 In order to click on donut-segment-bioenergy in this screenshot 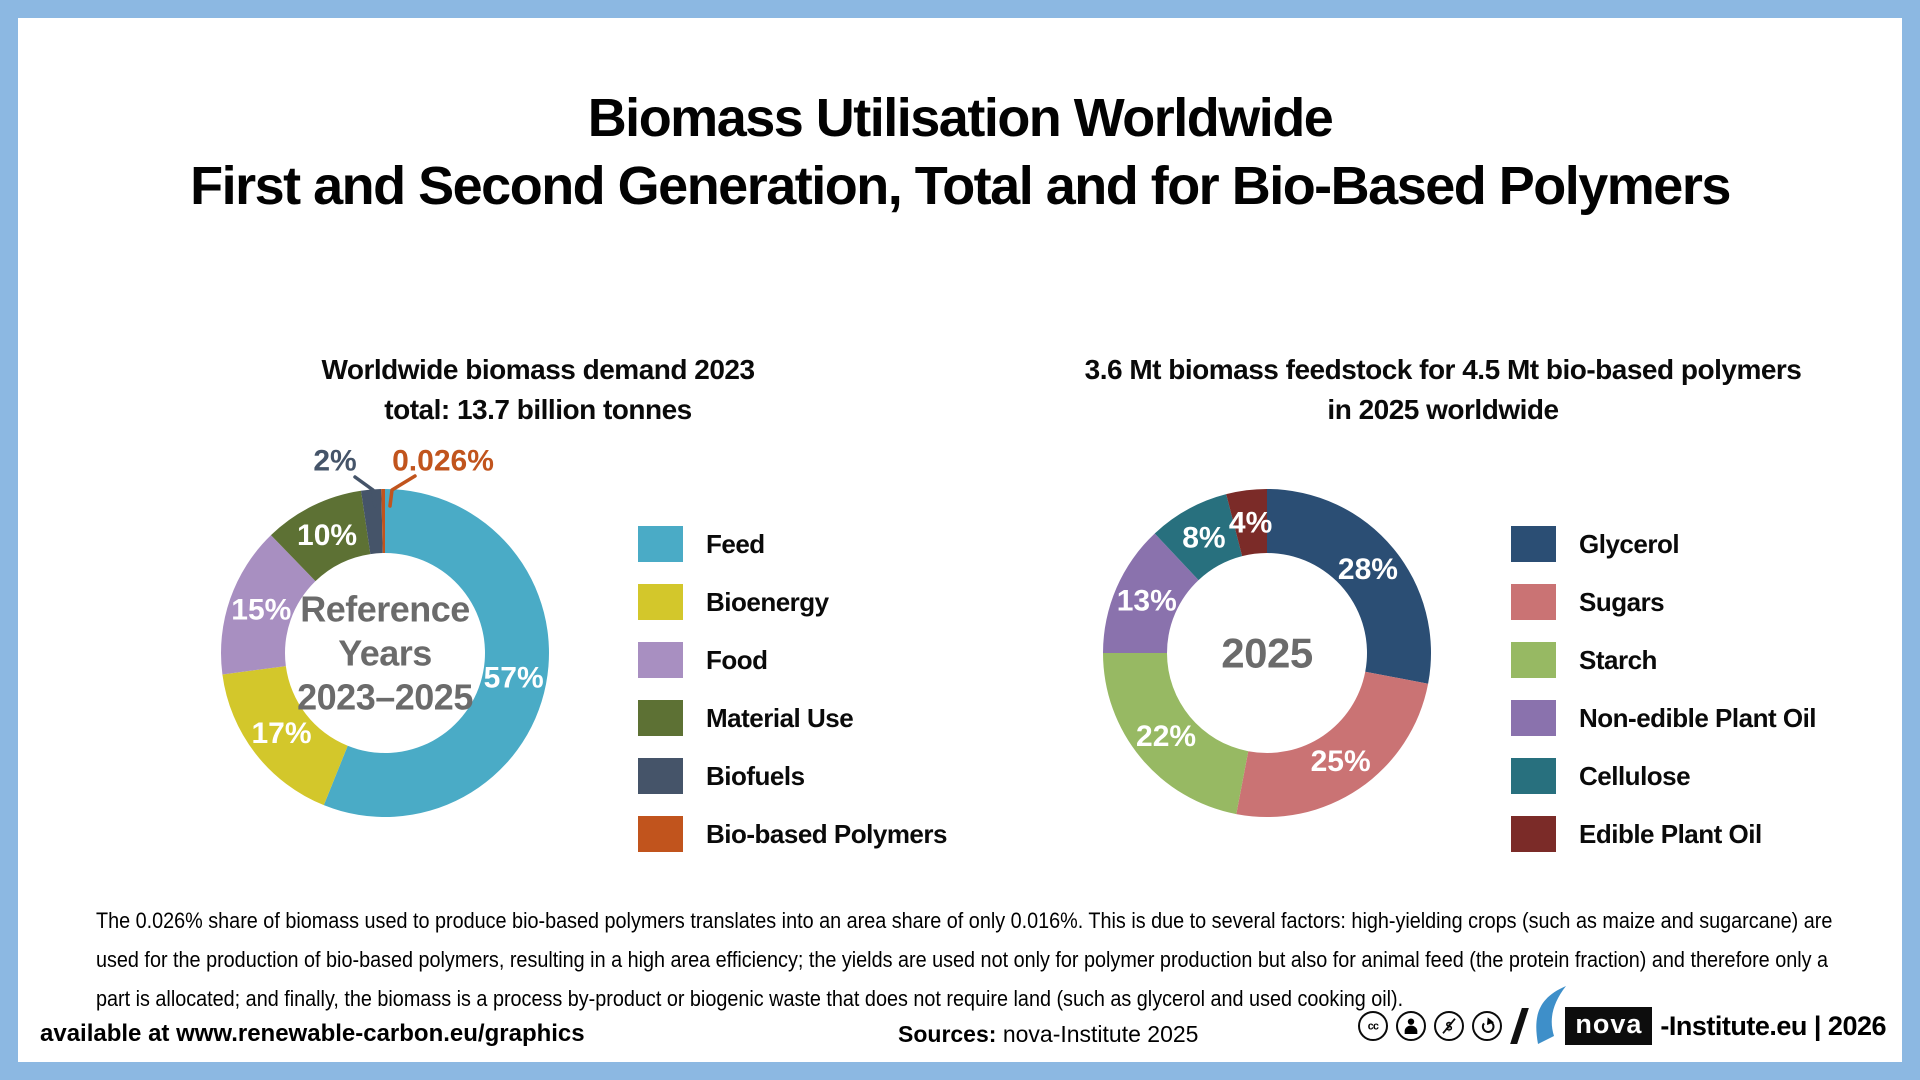, I will do `click(285, 736)`.